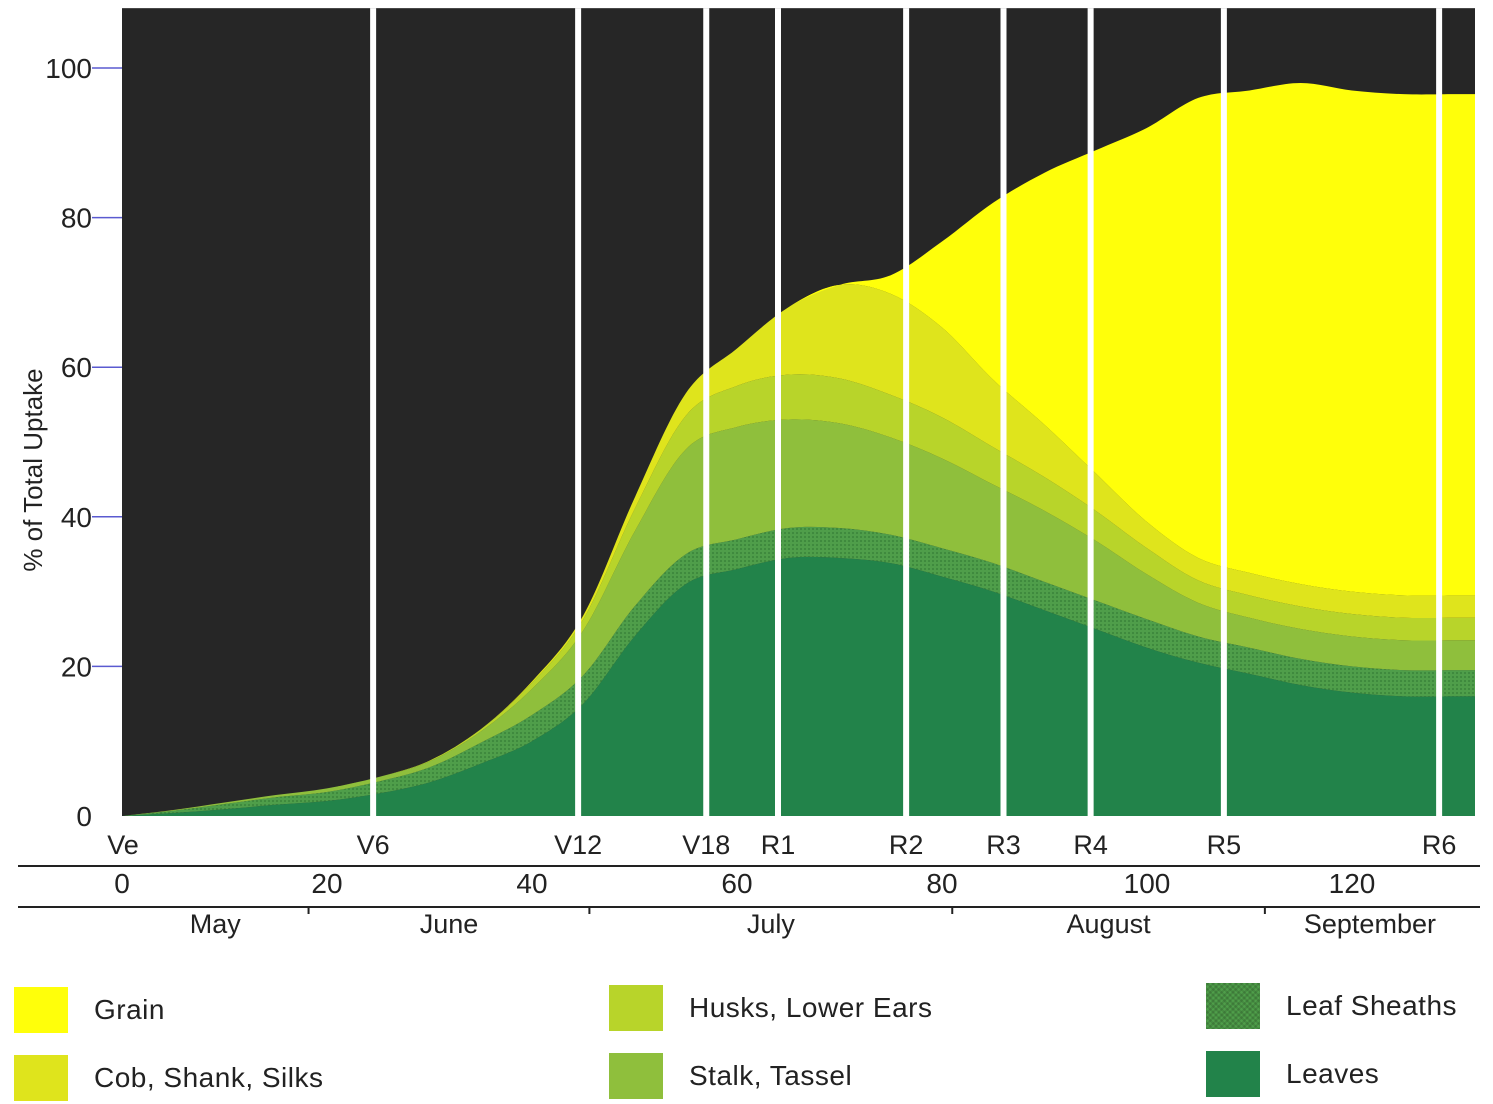 This screenshot has width=1493, height=1104. I want to click on stage-label-ve: Ve, so click(123, 845).